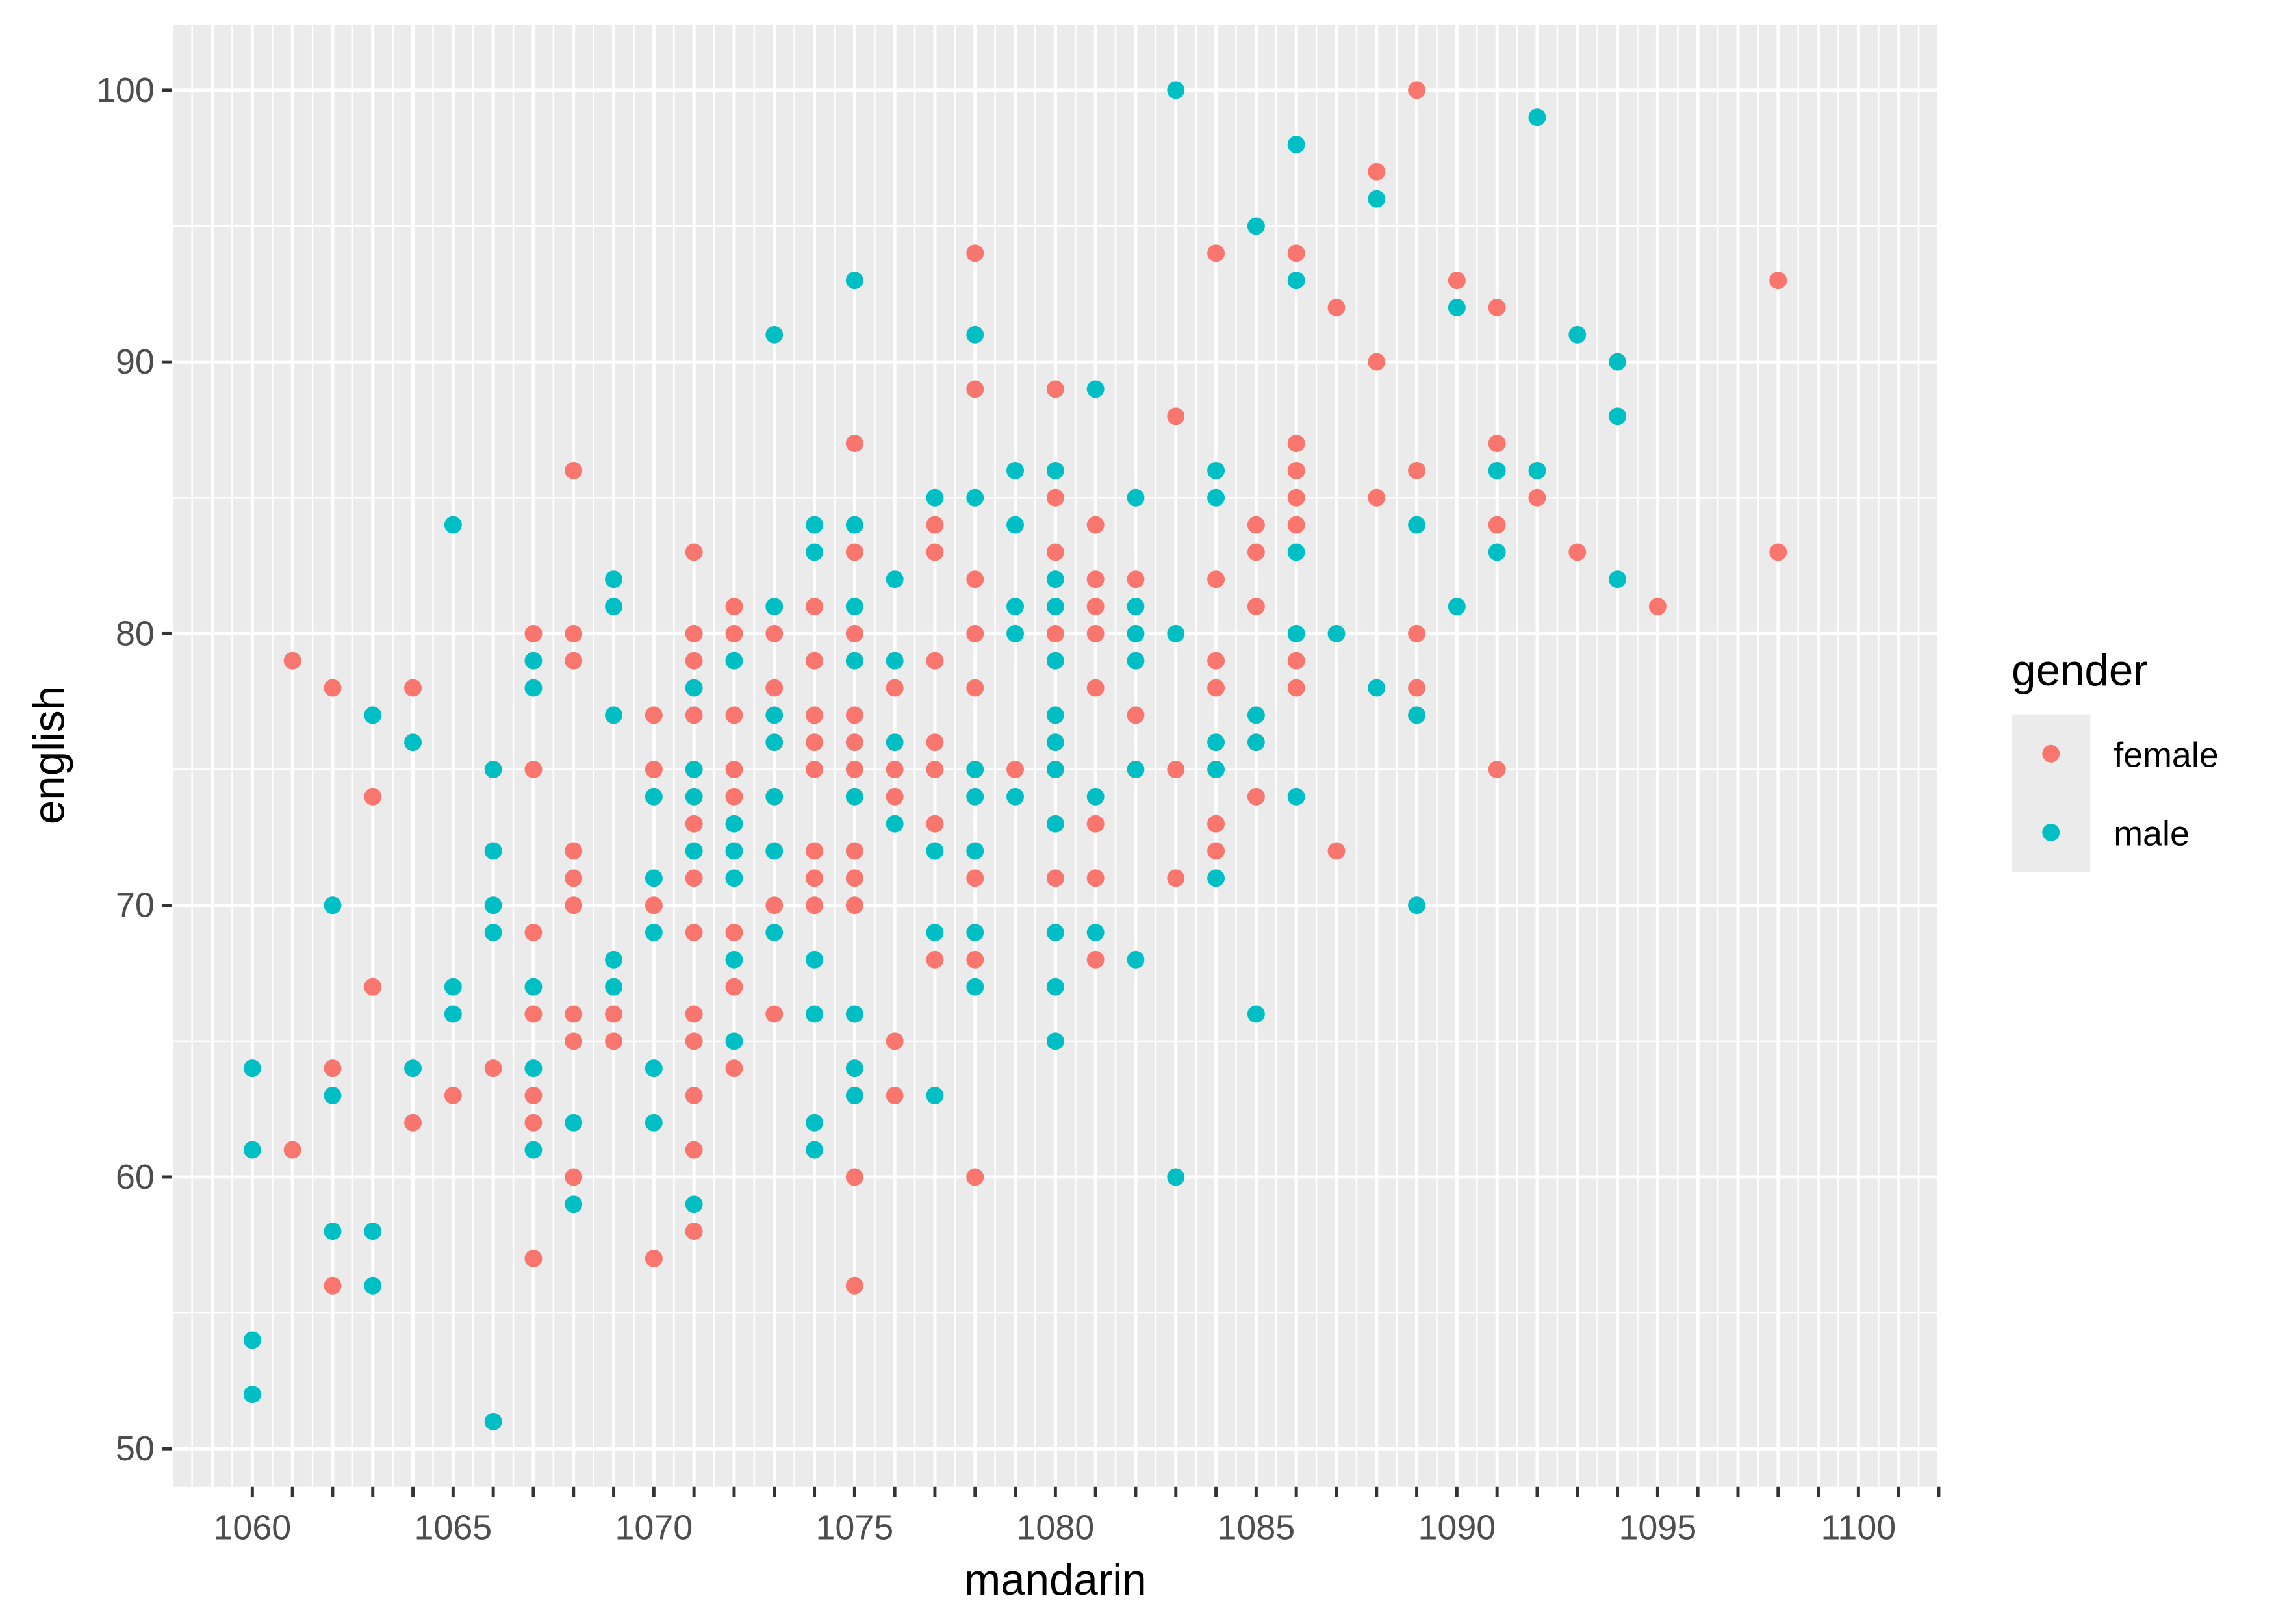  I want to click on x-tick-label: 1100, so click(1858, 1527).